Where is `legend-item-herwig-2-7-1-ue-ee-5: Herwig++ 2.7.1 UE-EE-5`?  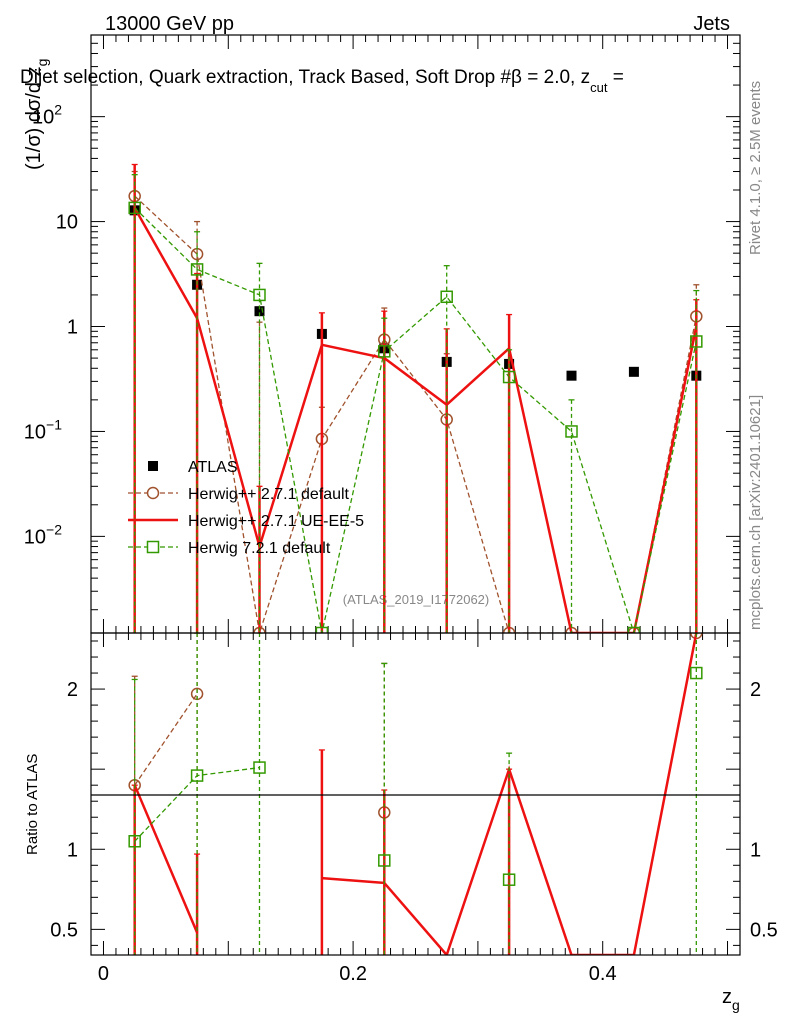
legend-item-herwig-2-7-1-ue-ee-5: Herwig++ 2.7.1 UE-EE-5 is located at coordinates (246, 521).